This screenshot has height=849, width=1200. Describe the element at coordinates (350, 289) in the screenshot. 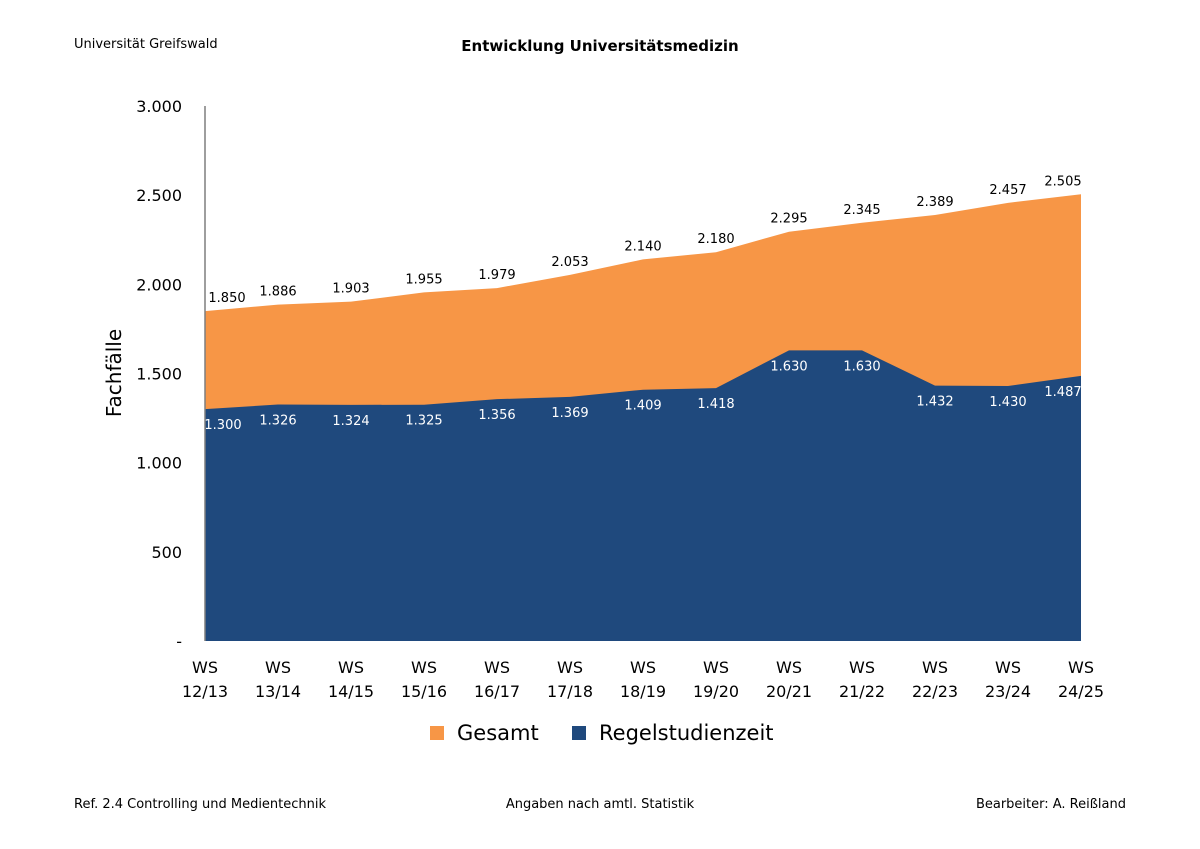

I see `data-label-gesamt: 1.903` at that location.